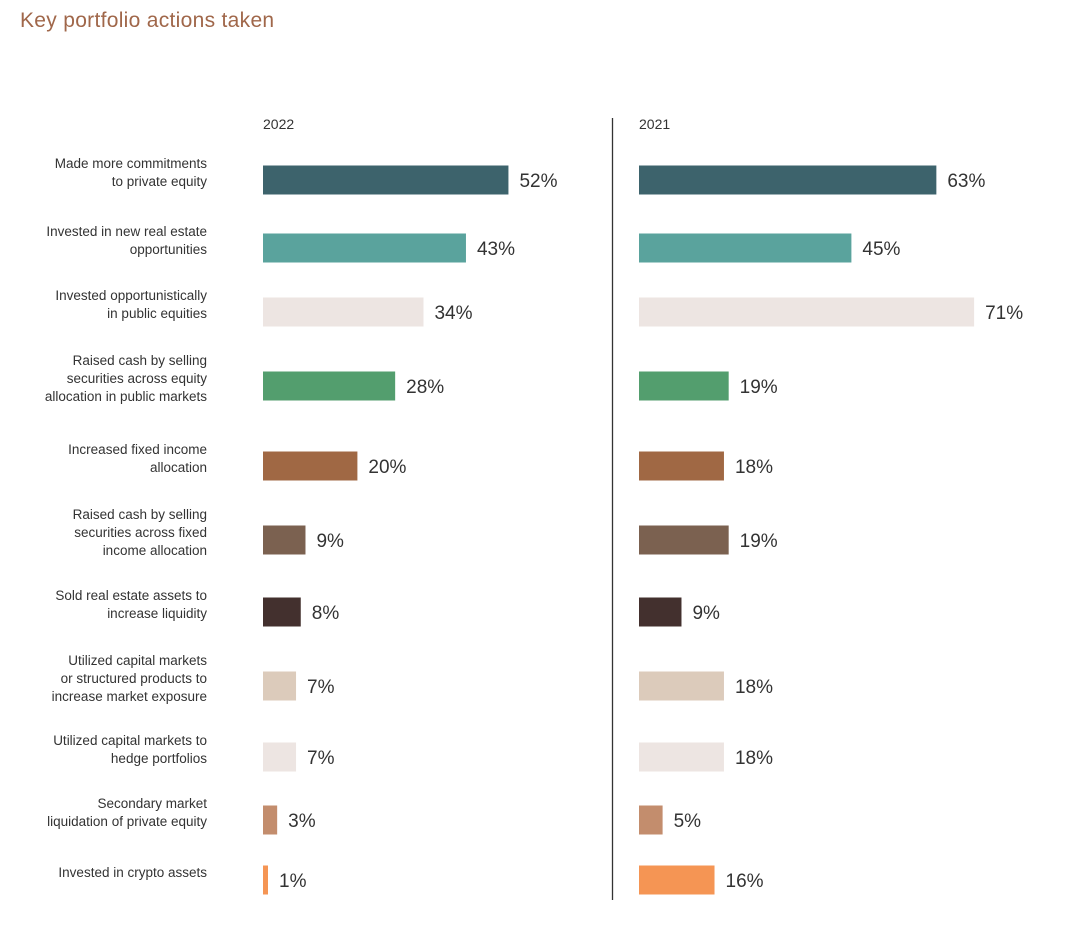  Describe the element at coordinates (152, 803) in the screenshot. I see `category-label-line: Secondary market` at that location.